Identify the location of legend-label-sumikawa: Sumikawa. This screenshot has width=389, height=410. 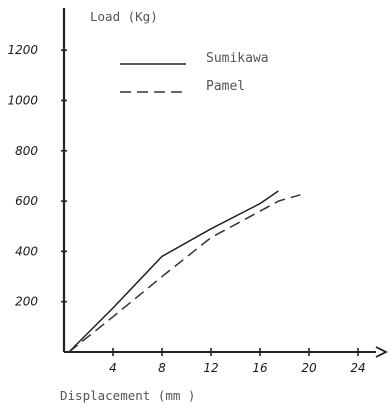
(237, 58).